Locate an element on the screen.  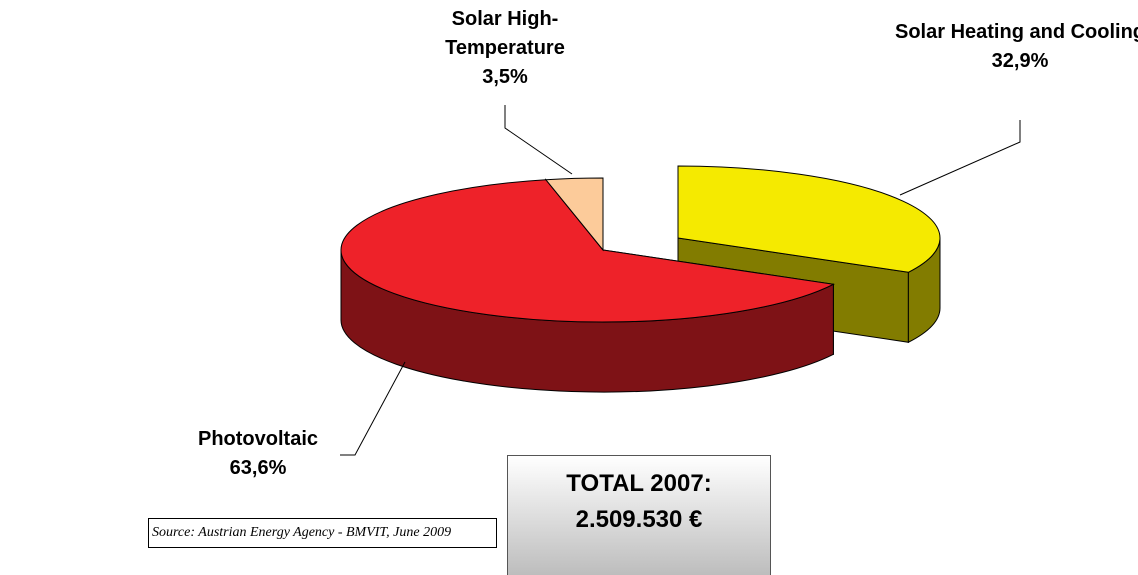
value-label: 63,6% is located at coordinates (258, 468).